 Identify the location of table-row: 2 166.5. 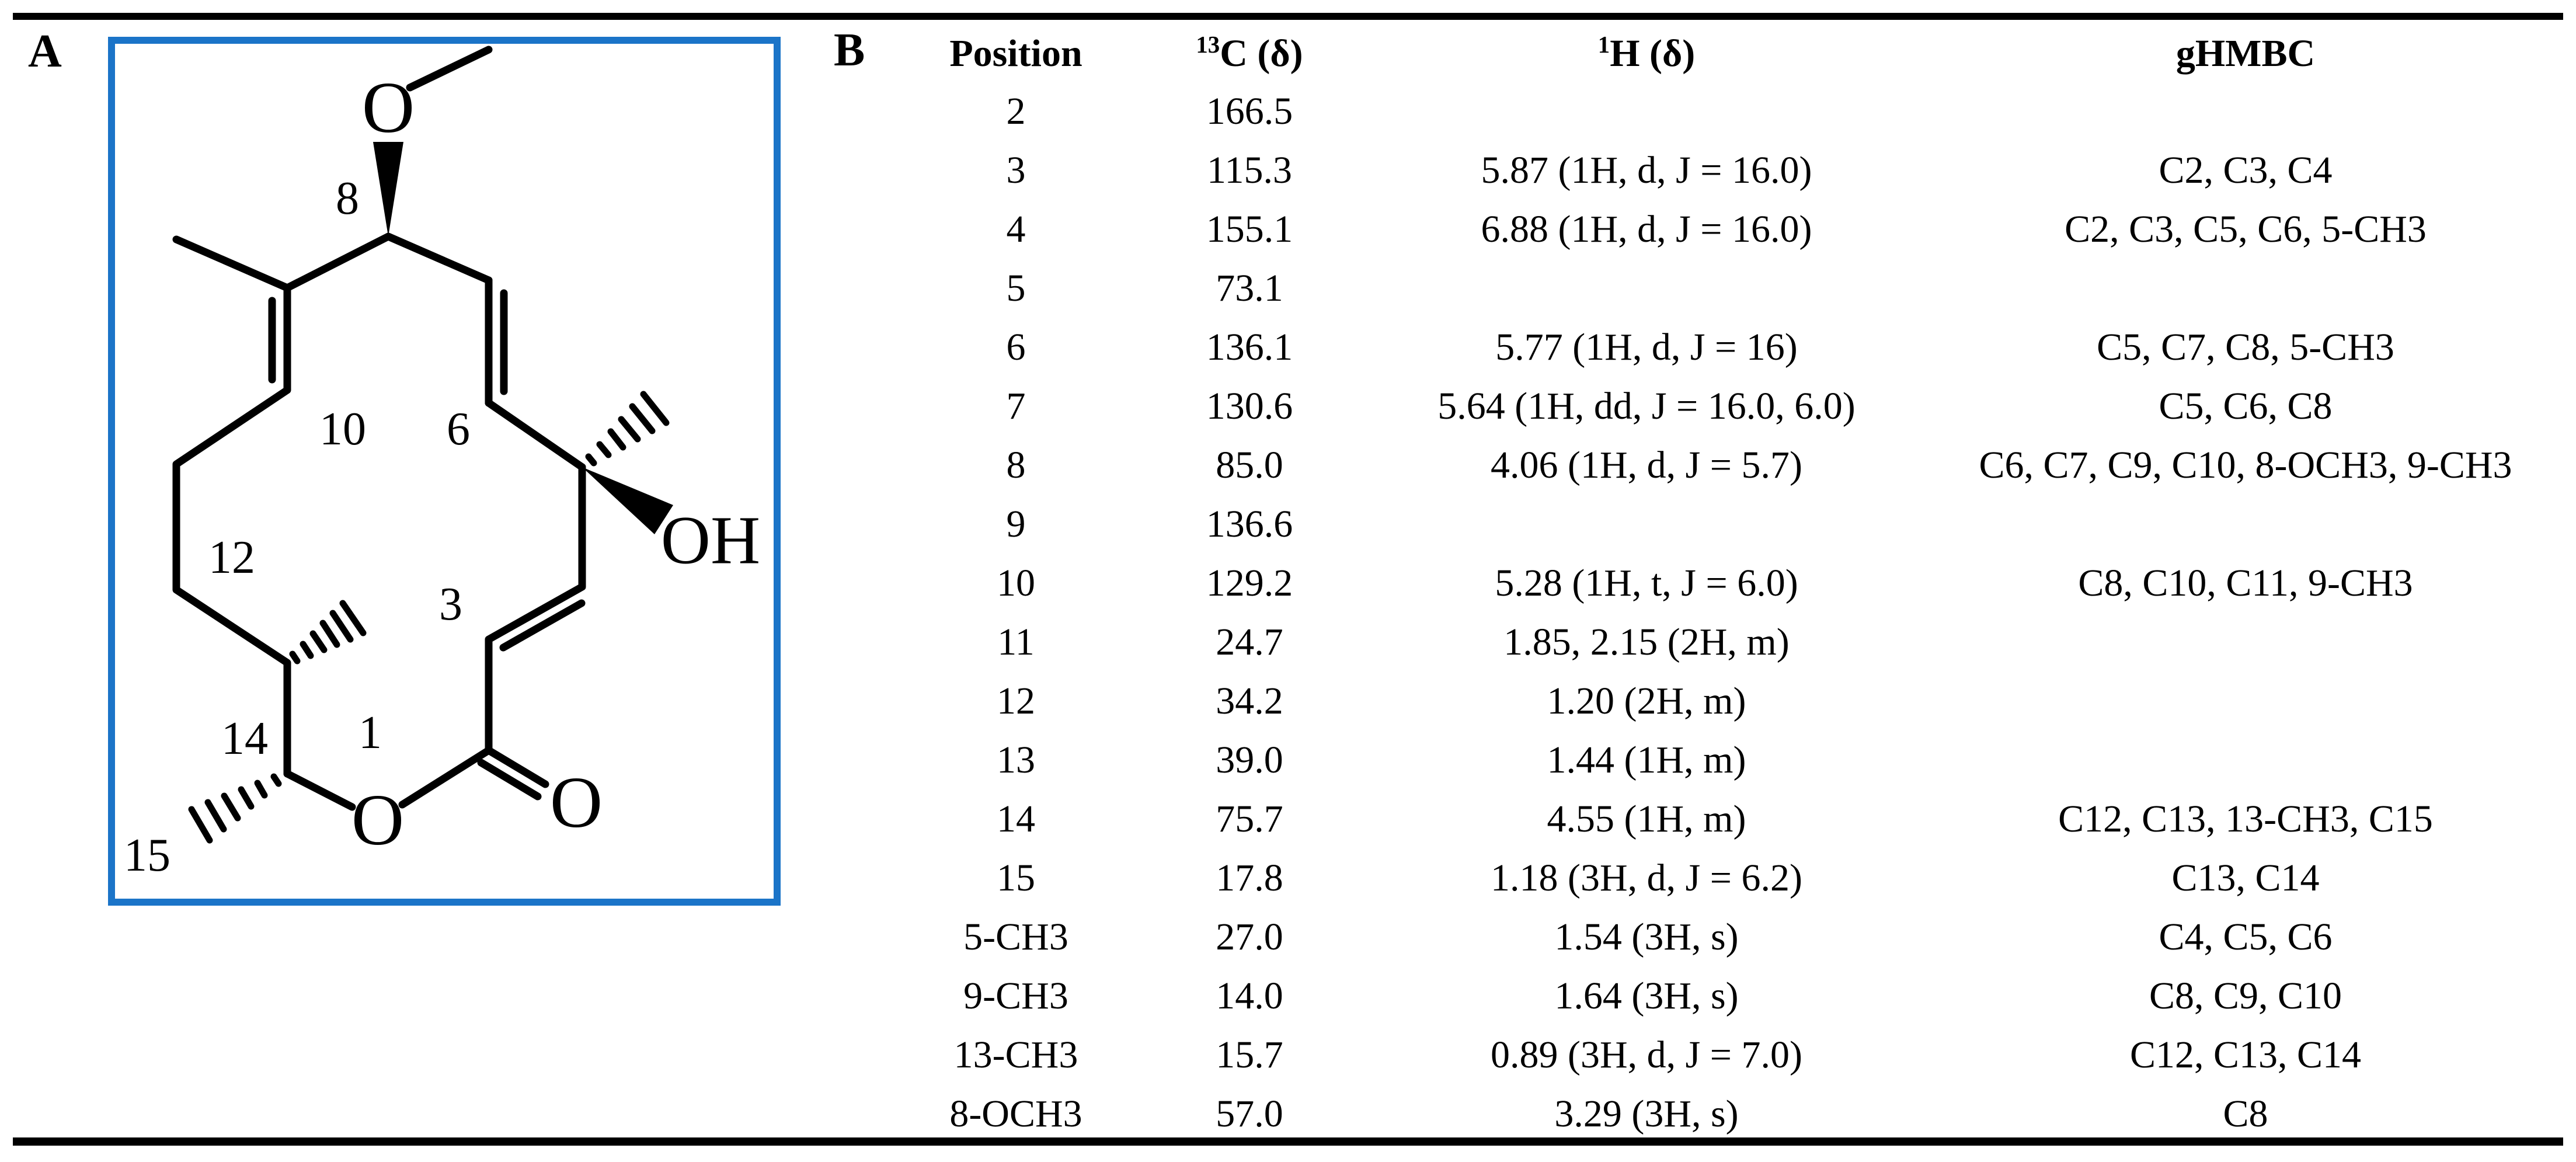
(1743, 112).